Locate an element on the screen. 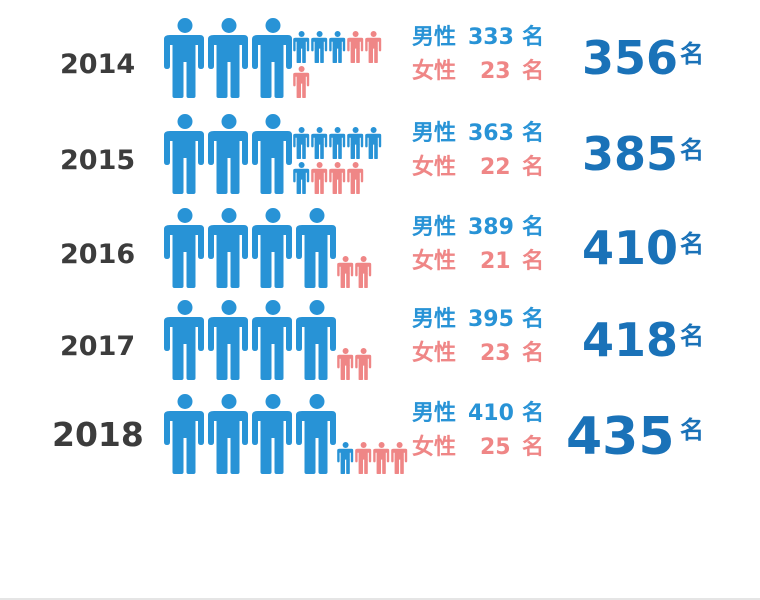  total-value: 356 is located at coordinates (630, 58).